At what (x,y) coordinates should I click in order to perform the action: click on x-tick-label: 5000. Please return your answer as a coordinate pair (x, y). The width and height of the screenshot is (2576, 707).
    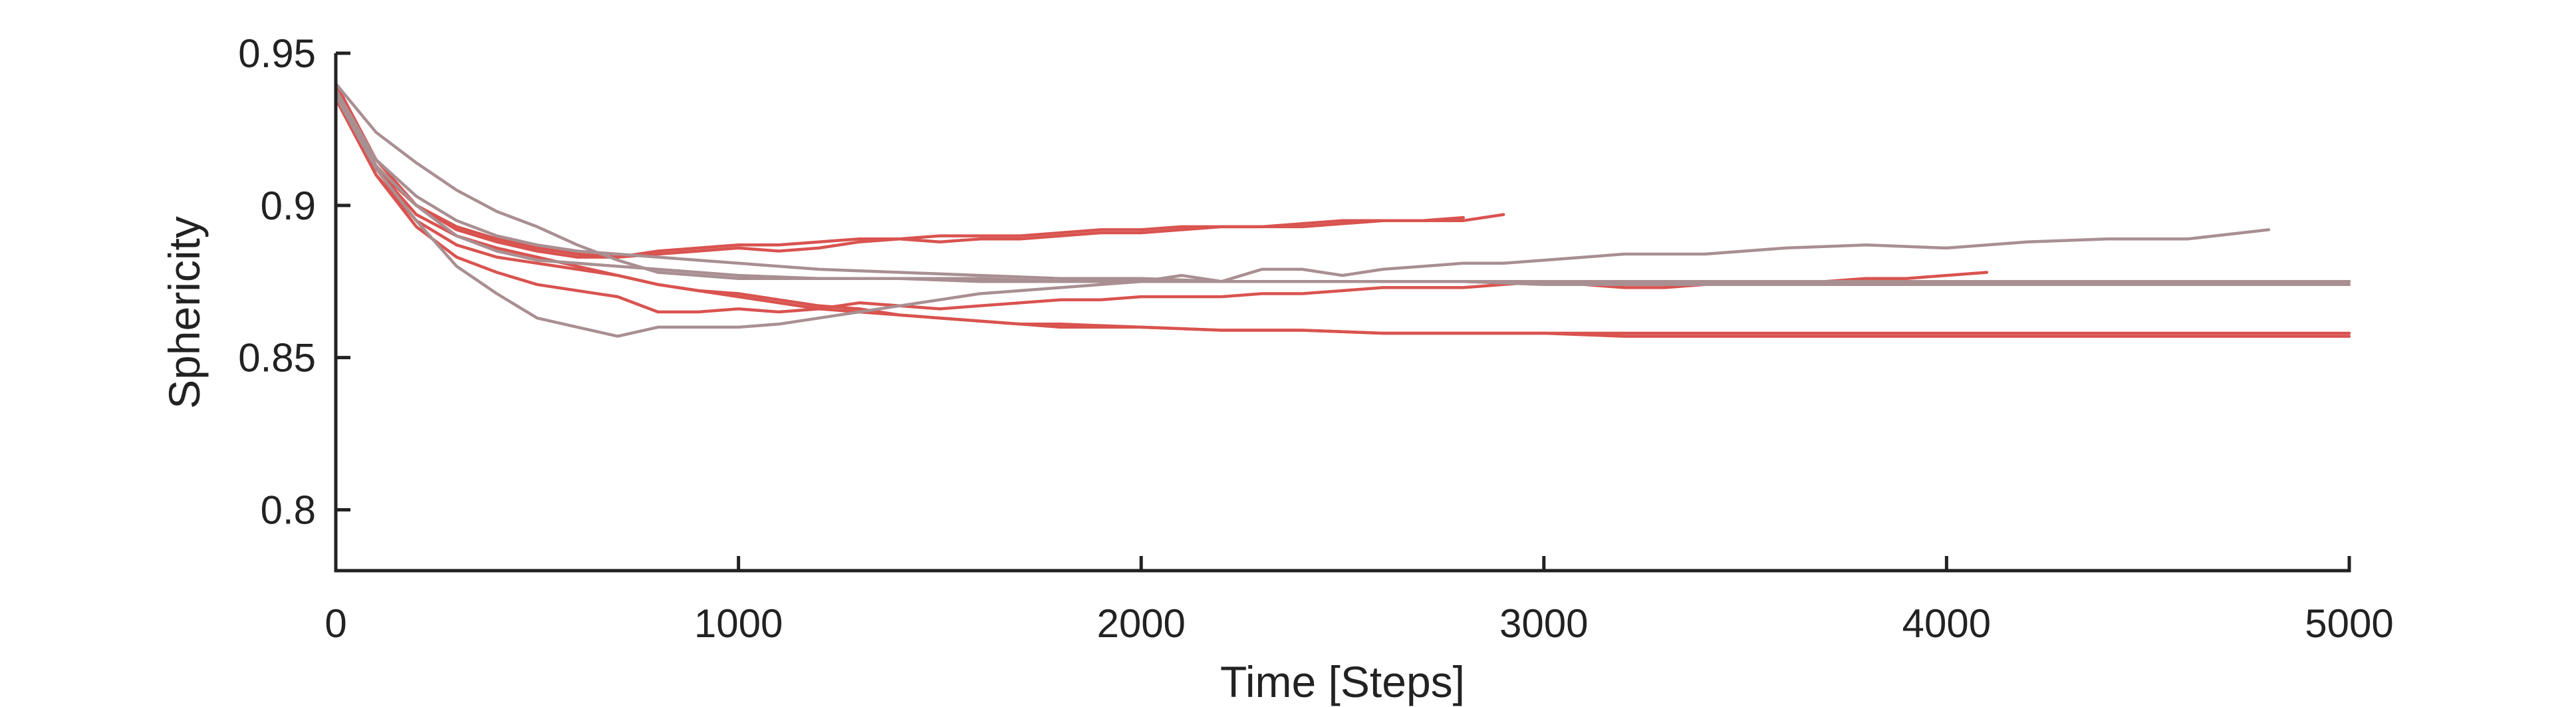
    Looking at the image, I should click on (2349, 623).